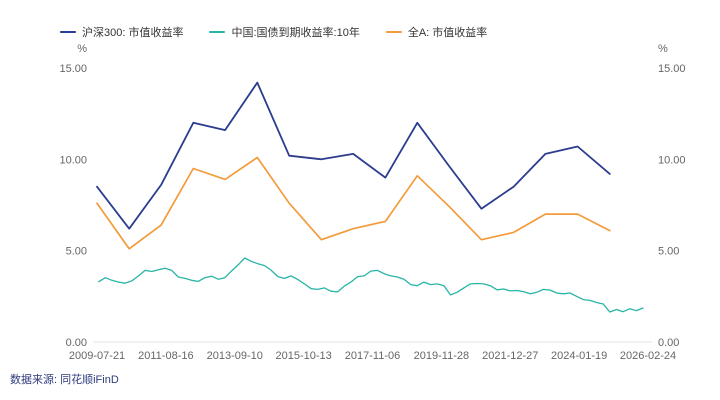  What do you see at coordinates (76, 252) in the screenshot?
I see `y-axis-tick-left: 5.00` at bounding box center [76, 252].